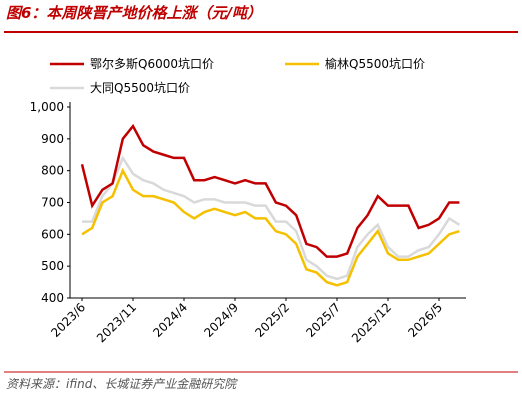 This screenshot has height=404, width=522. Describe the element at coordinates (52, 171) in the screenshot. I see `y-tick-label: 800` at that location.